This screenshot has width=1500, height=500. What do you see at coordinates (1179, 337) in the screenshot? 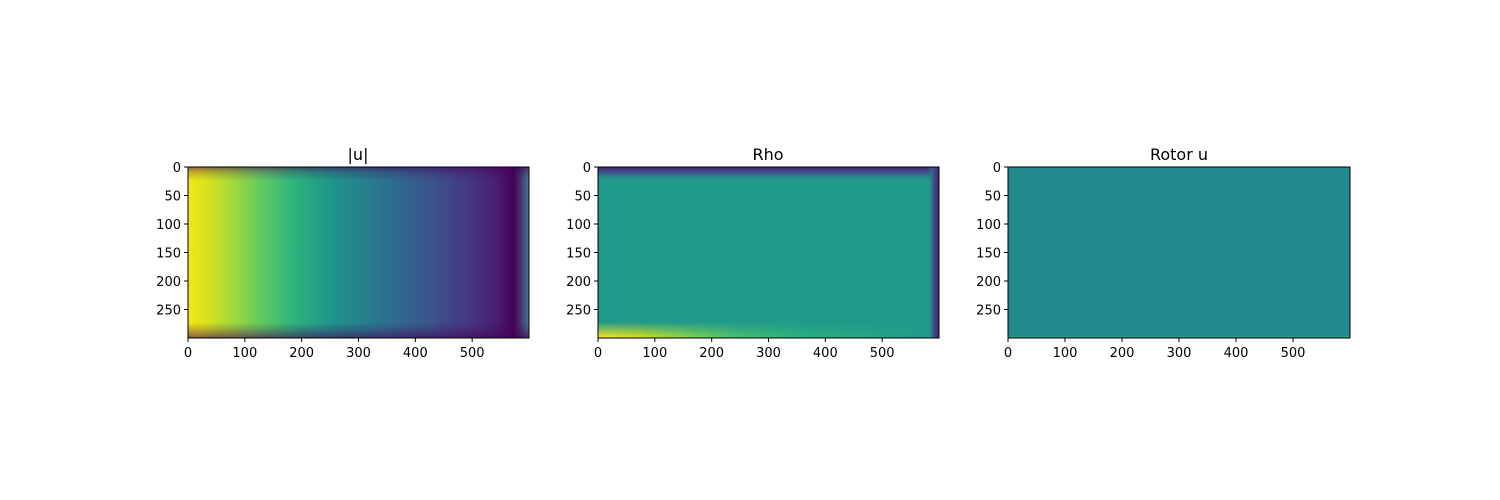
I see `heatmap-bottom-line` at bounding box center [1179, 337].